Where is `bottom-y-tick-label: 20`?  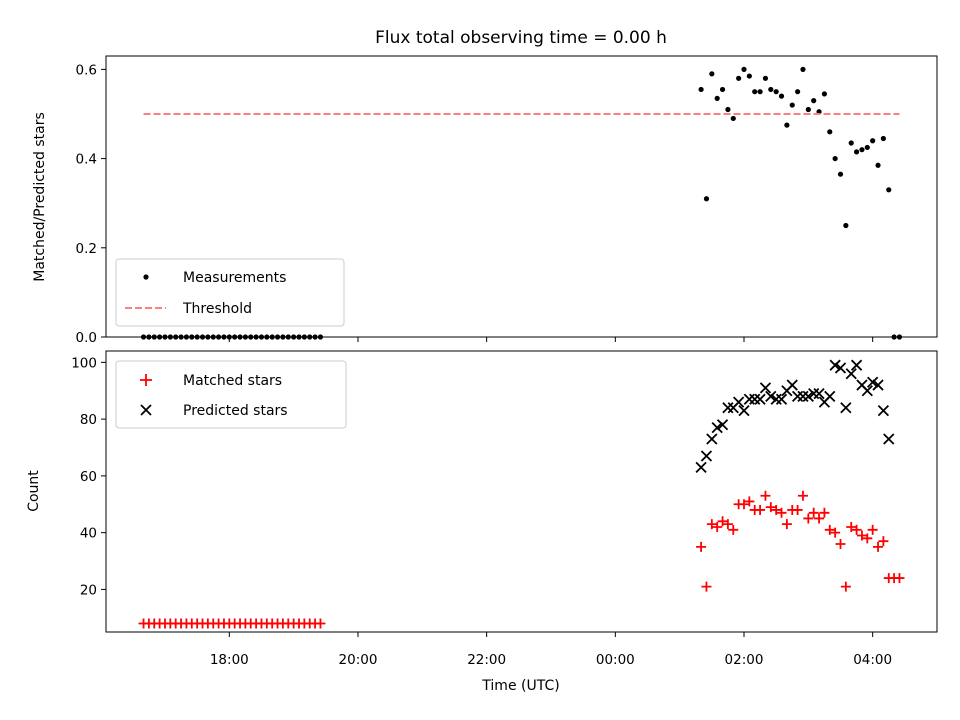
bottom-y-tick-label: 20 is located at coordinates (88, 590).